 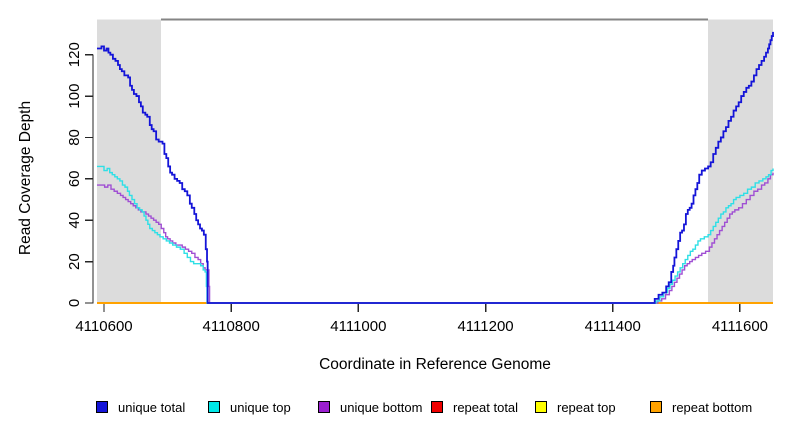 What do you see at coordinates (74, 96) in the screenshot?
I see `y-tick-label: 100` at bounding box center [74, 96].